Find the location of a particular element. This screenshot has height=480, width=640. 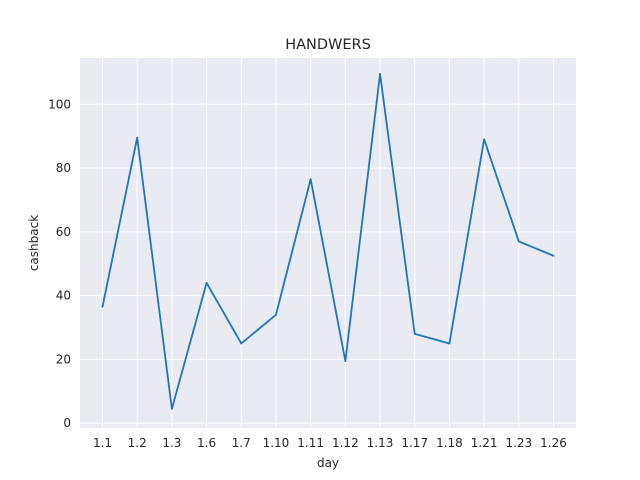

y-tick-label: 20 is located at coordinates (63, 359).